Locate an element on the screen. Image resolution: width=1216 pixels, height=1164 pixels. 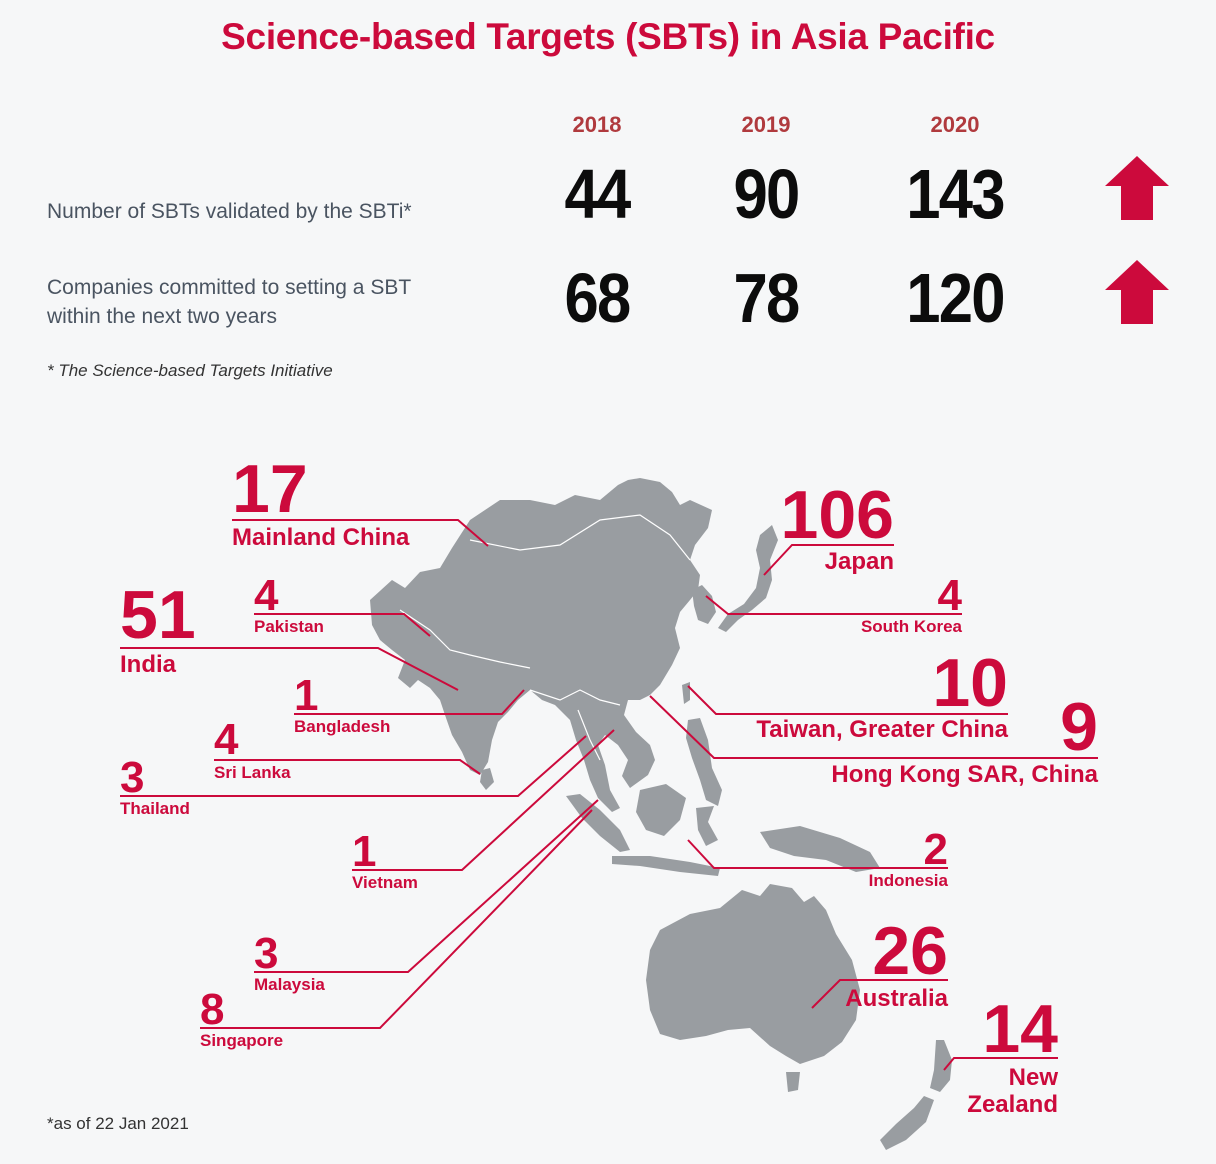
singapore-value: 8 is located at coordinates (212, 1009).